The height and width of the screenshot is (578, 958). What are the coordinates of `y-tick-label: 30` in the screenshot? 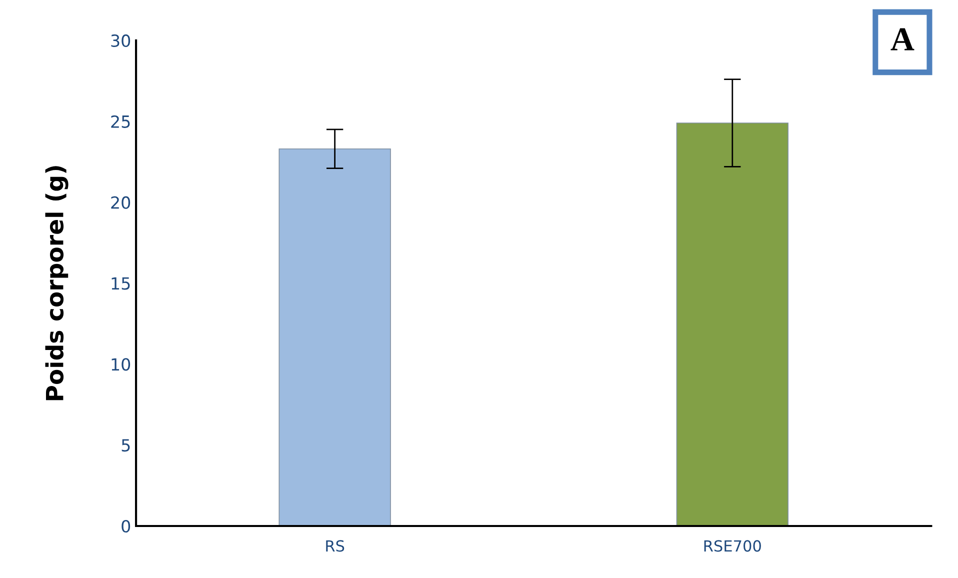 It's located at (120, 41).